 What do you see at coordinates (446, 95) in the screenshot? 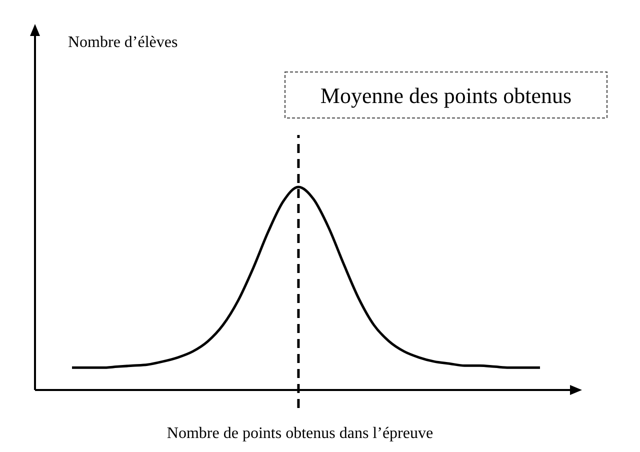
I see `text: Moyenne des points obtenus` at bounding box center [446, 95].